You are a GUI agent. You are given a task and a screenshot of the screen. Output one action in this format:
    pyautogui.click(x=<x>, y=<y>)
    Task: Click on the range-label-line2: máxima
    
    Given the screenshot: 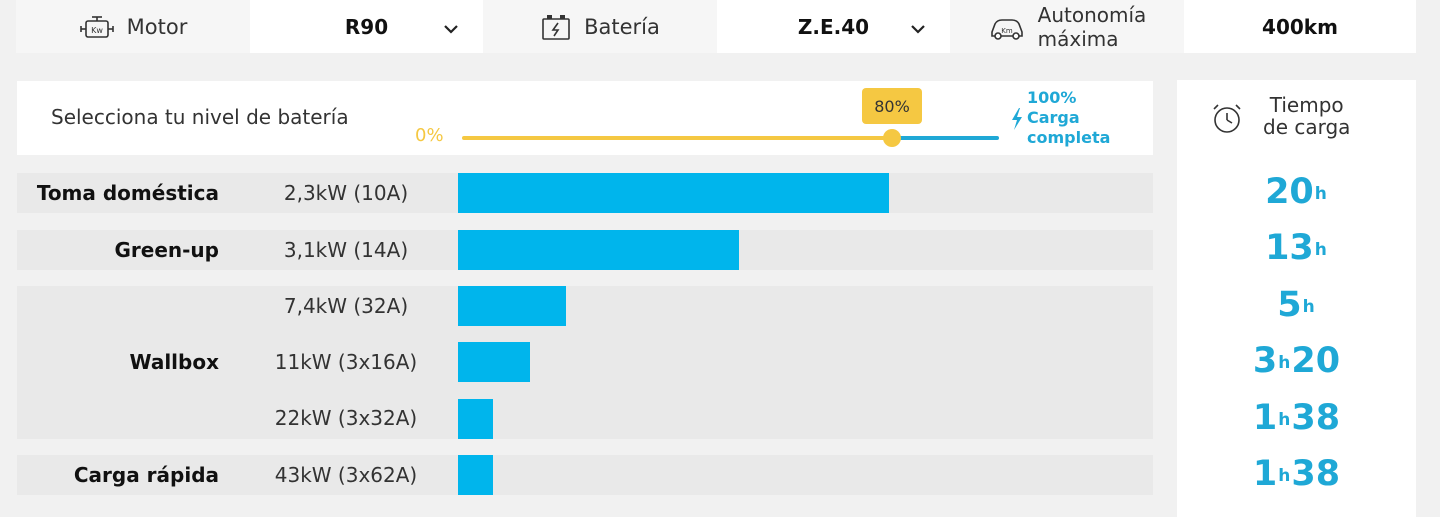 What is the action you would take?
    pyautogui.click(x=1078, y=38)
    